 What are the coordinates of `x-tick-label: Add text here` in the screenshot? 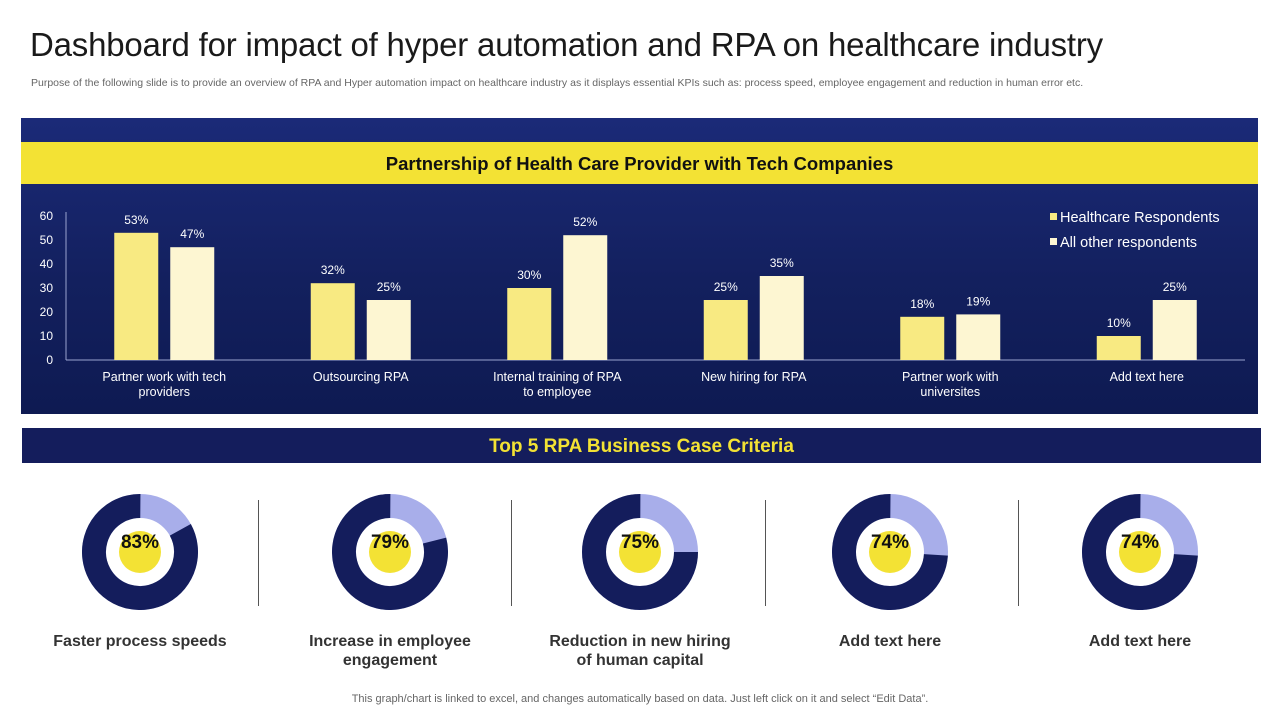 It's located at (1147, 377).